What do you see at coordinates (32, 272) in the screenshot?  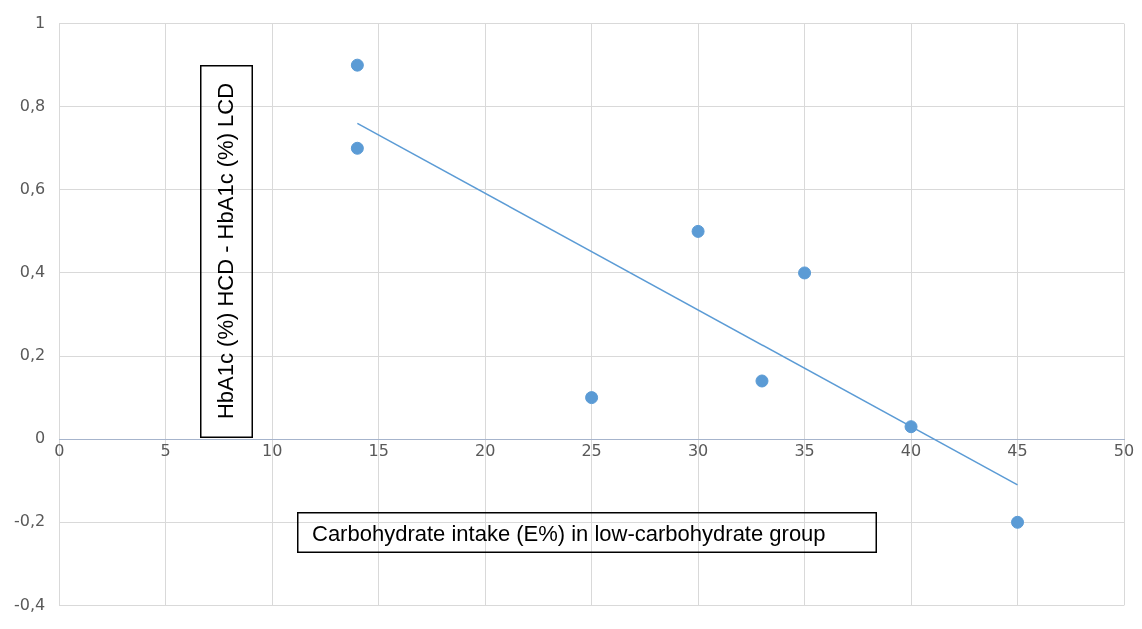 I see `y-tick-label: 0,4` at bounding box center [32, 272].